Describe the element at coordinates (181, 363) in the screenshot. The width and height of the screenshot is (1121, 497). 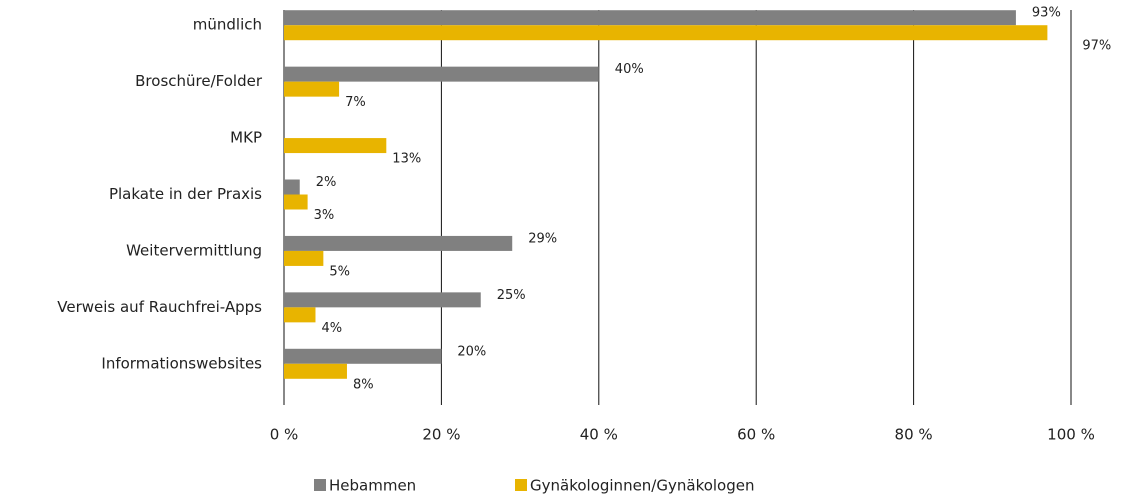
I see `y-tick-label: Informationswebsites` at that location.